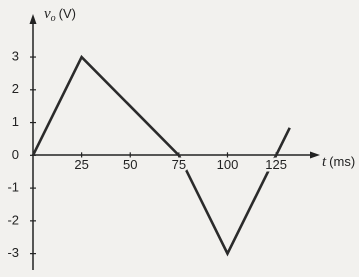 This screenshot has height=277, width=359. What do you see at coordinates (315, 155) in the screenshot?
I see `x-axis-arrow` at bounding box center [315, 155].